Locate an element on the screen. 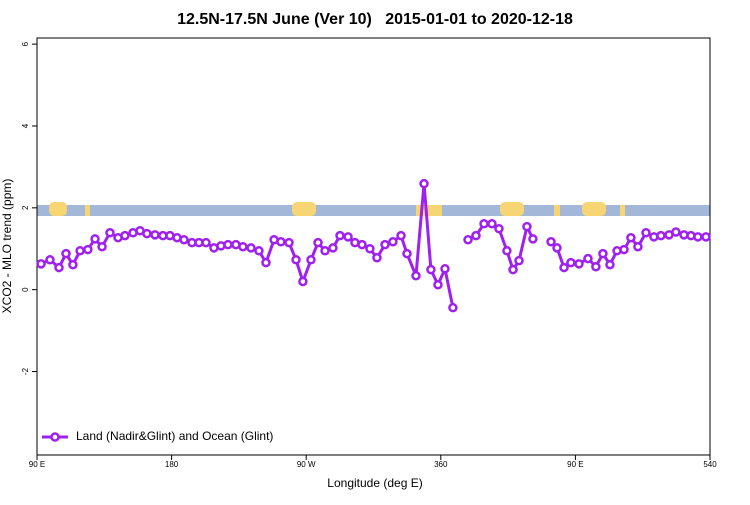 The height and width of the screenshot is (505, 750). x-tick-label: 180 is located at coordinates (172, 464).